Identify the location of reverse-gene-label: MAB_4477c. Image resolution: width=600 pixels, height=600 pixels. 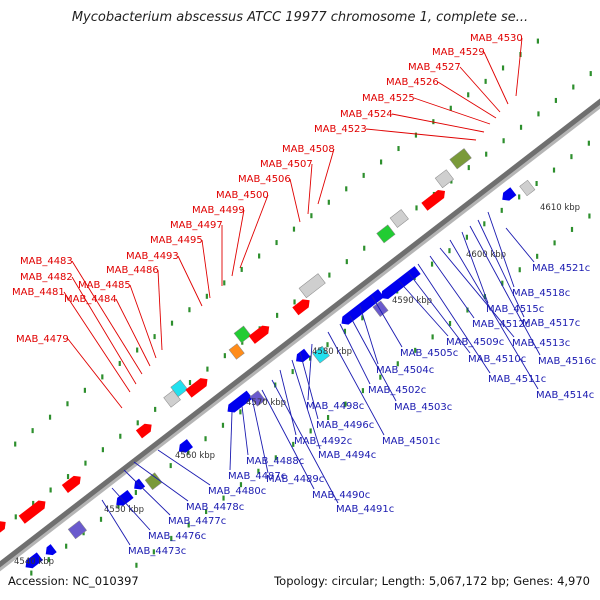
(197, 521).